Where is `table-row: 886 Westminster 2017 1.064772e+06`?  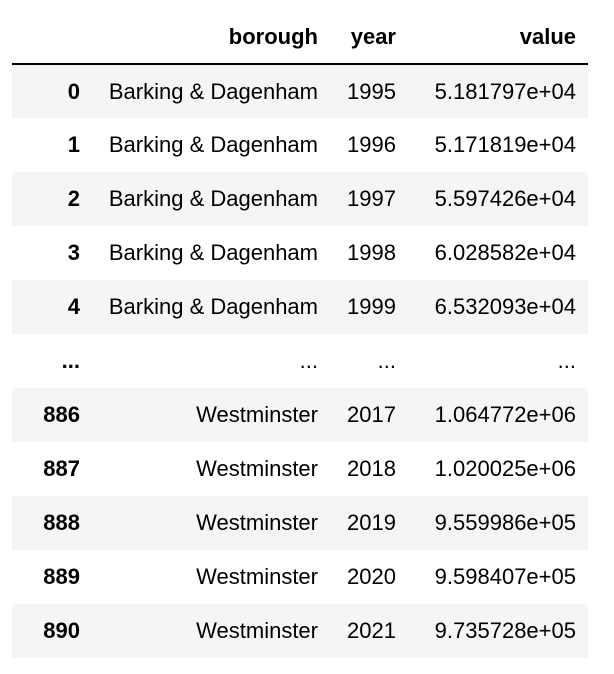 table-row: 886 Westminster 2017 1.064772e+06 is located at coordinates (300, 415).